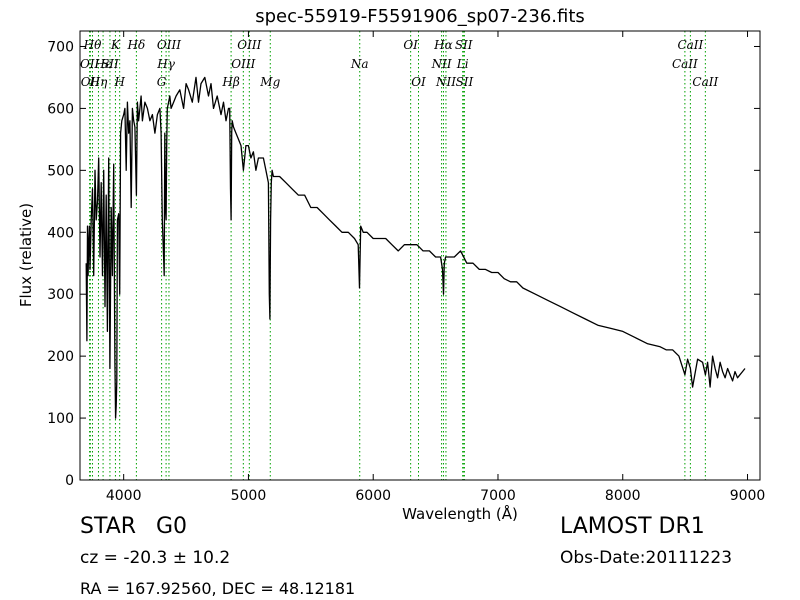 Image resolution: width=800 pixels, height=600 pixels. What do you see at coordinates (498, 496) in the screenshot?
I see `x-tick-label: 7000` at bounding box center [498, 496].